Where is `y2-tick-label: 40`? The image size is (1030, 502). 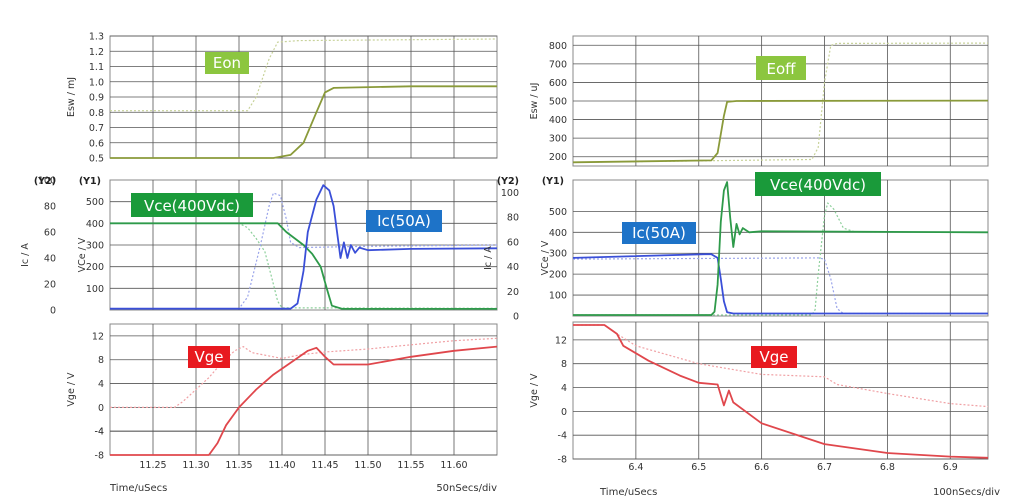
y2-tick-label: 40 is located at coordinates (50, 259).